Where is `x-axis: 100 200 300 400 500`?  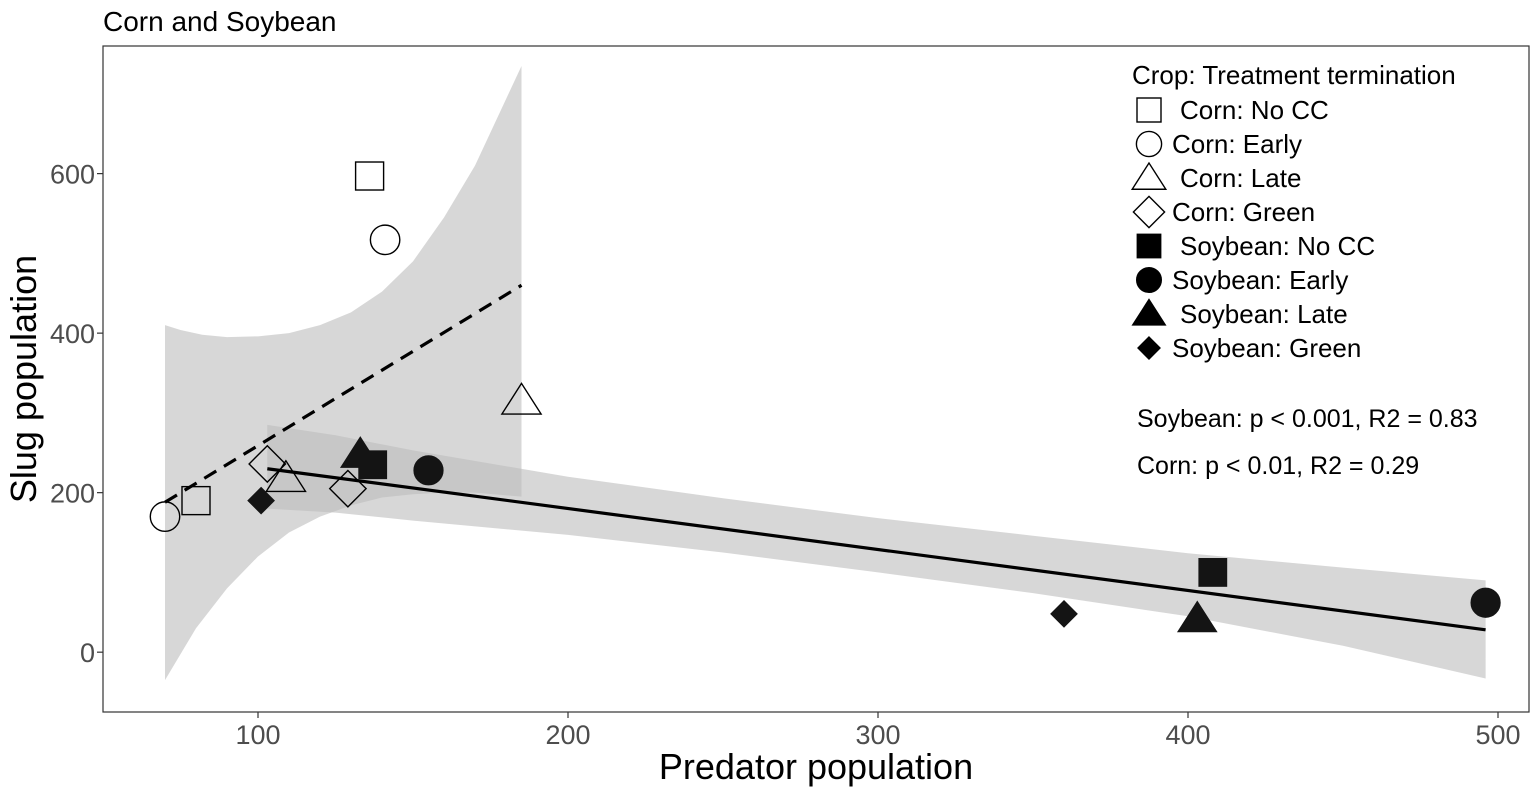 x-axis: 100 200 300 400 500 is located at coordinates (878, 731).